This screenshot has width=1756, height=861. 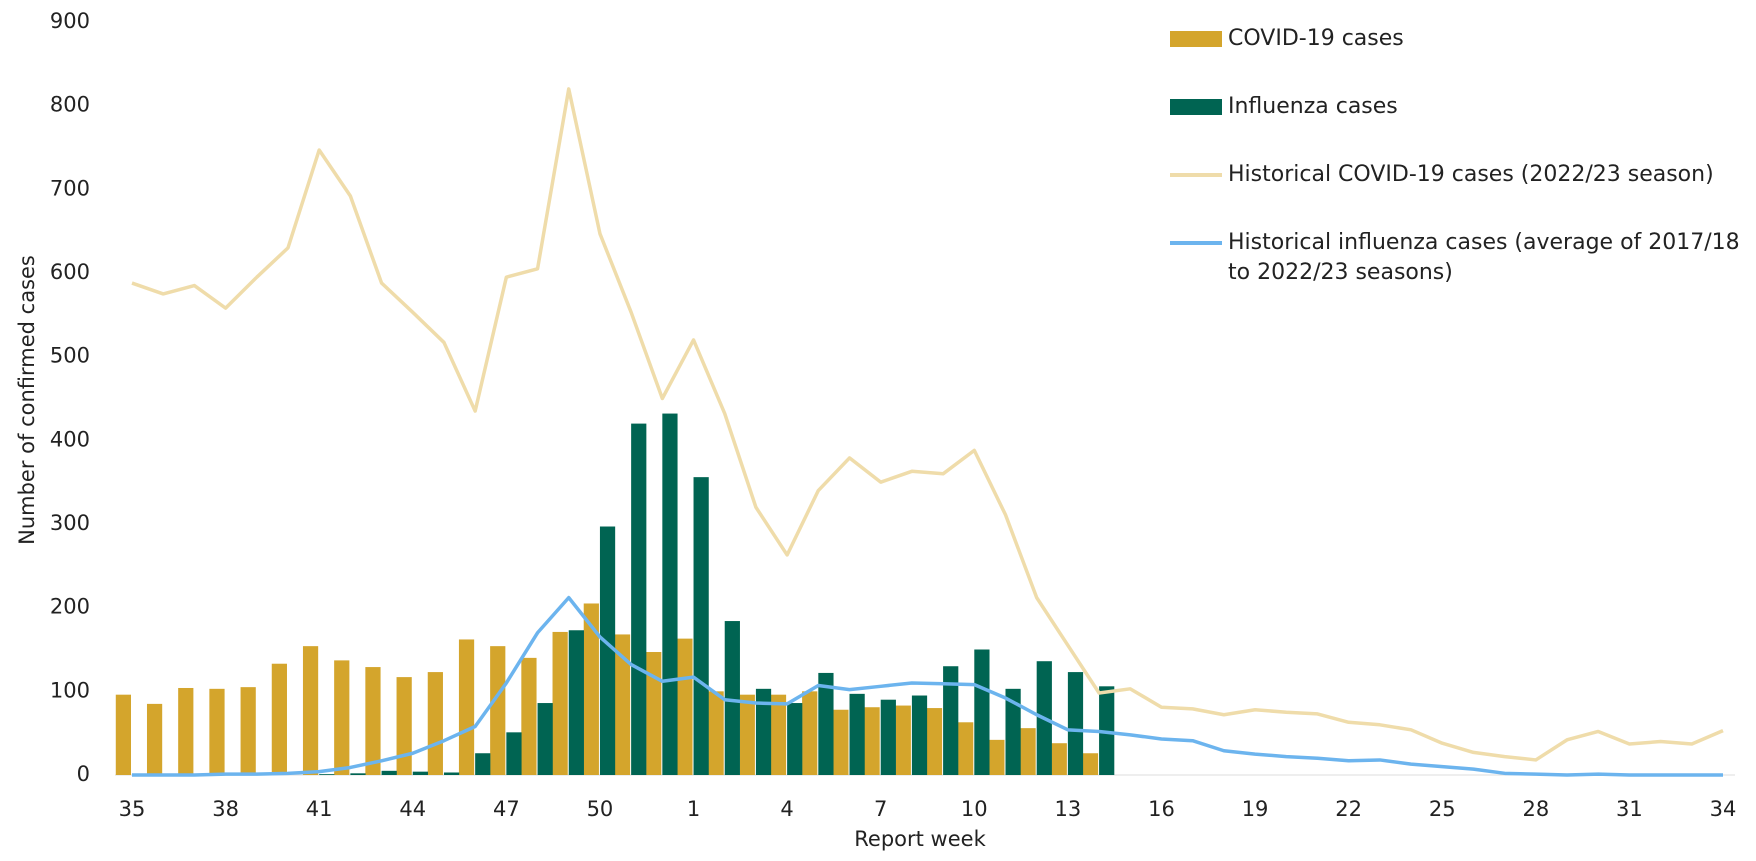 I want to click on x-tick-label: 10, so click(x=974, y=809).